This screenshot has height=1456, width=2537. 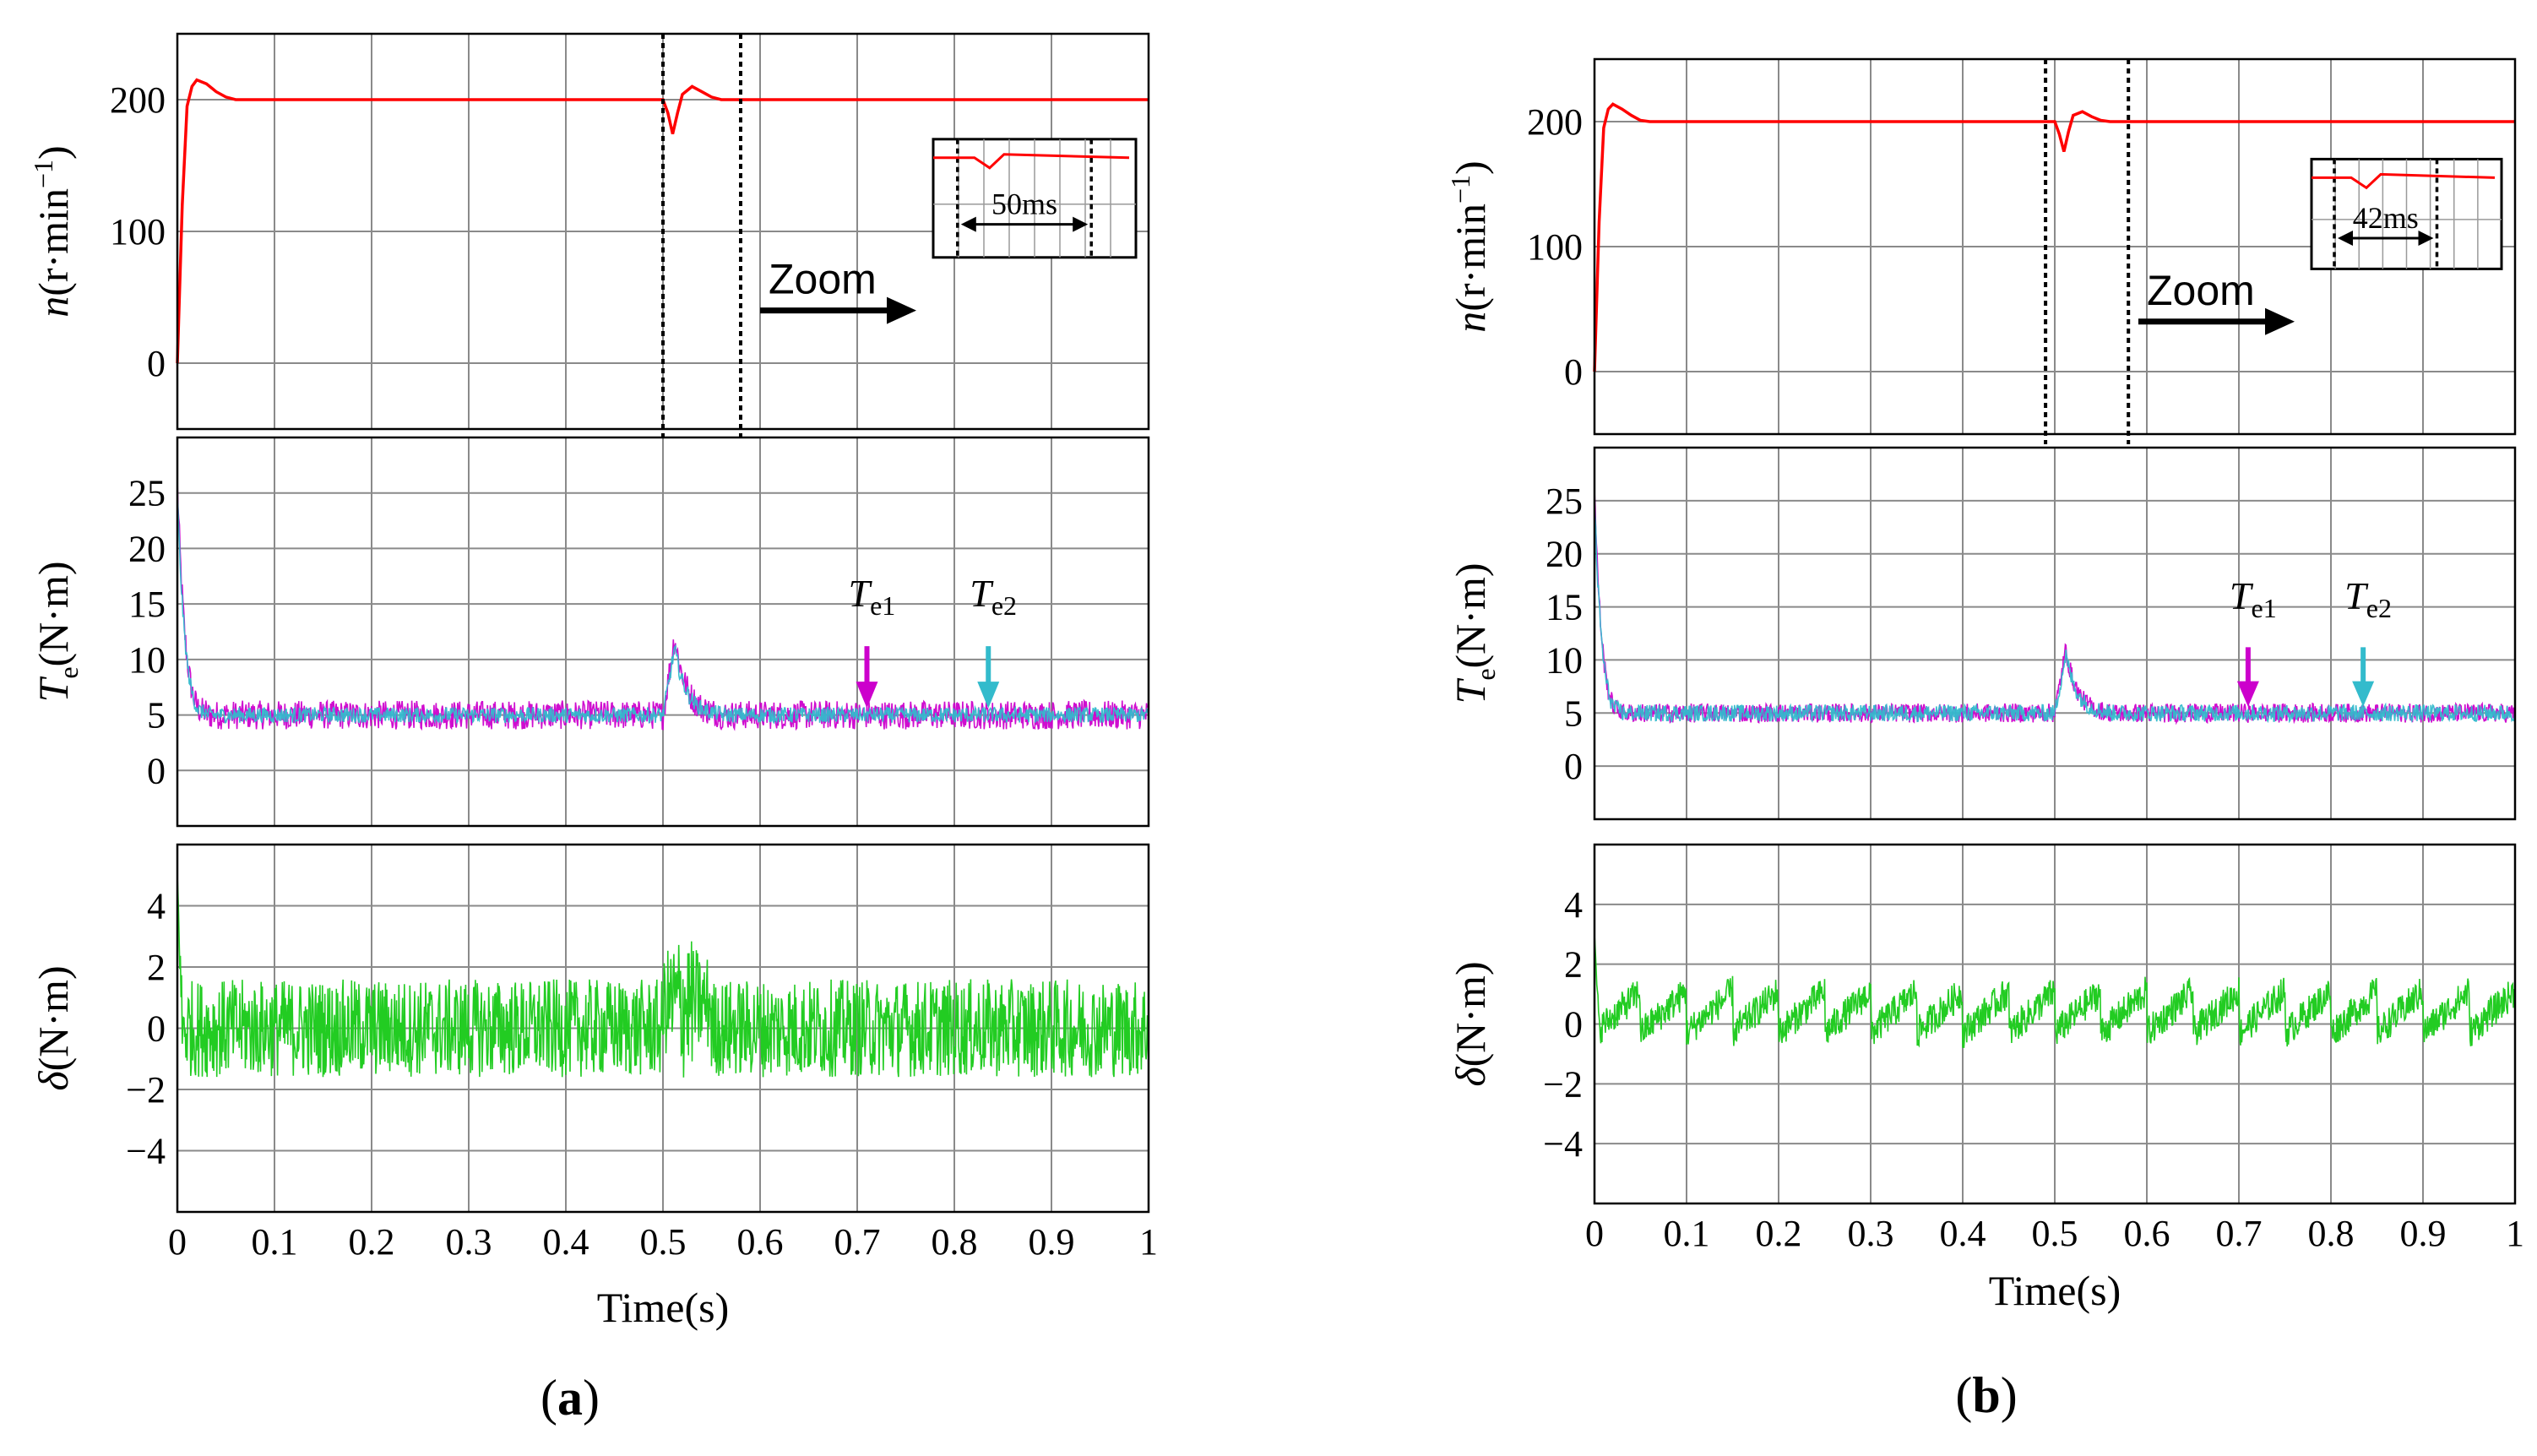 What do you see at coordinates (1573, 905) in the screenshot?
I see `y-tick-label: 4` at bounding box center [1573, 905].